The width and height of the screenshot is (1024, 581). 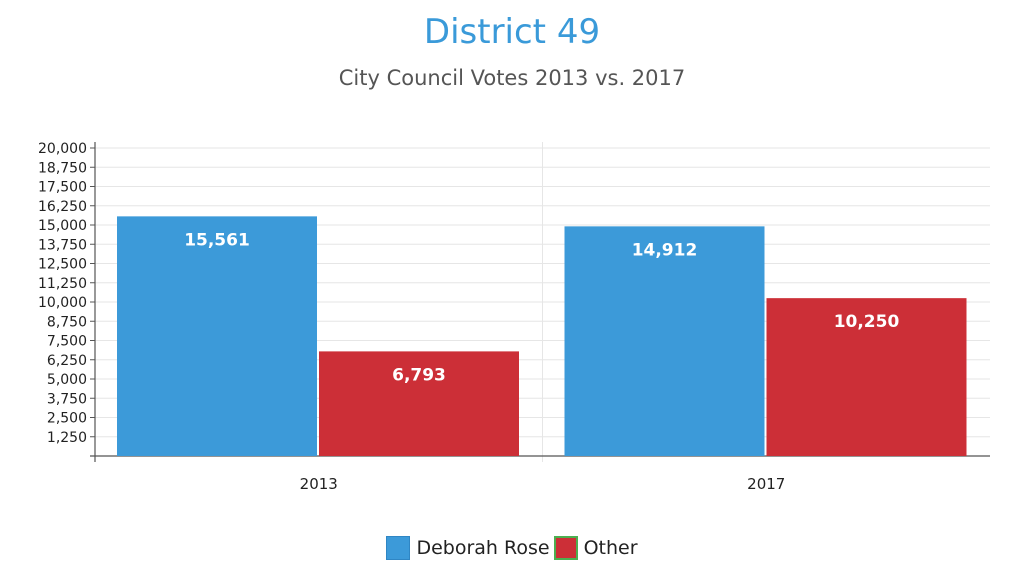 What do you see at coordinates (62, 245) in the screenshot?
I see `y-tick-label: 13,750` at bounding box center [62, 245].